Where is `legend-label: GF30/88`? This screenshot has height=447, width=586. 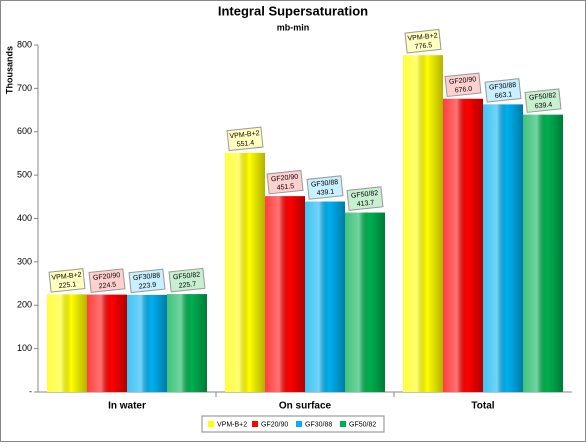
legend-label: GF30/88 is located at coordinates (318, 424).